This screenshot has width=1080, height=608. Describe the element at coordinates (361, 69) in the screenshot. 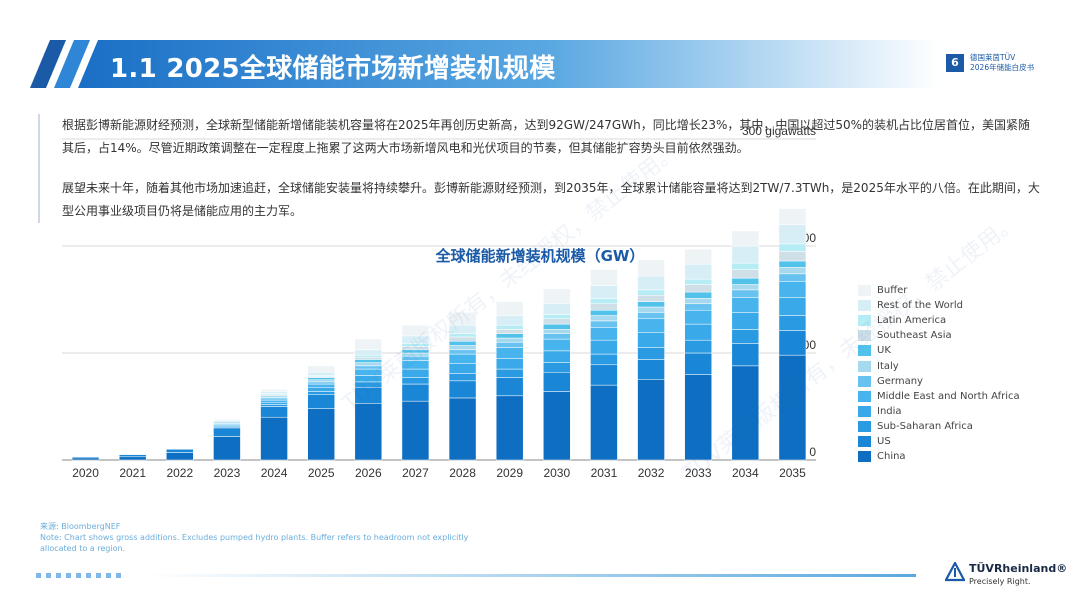

I see `section-title: 2025全球储能市场新增装机规模` at that location.